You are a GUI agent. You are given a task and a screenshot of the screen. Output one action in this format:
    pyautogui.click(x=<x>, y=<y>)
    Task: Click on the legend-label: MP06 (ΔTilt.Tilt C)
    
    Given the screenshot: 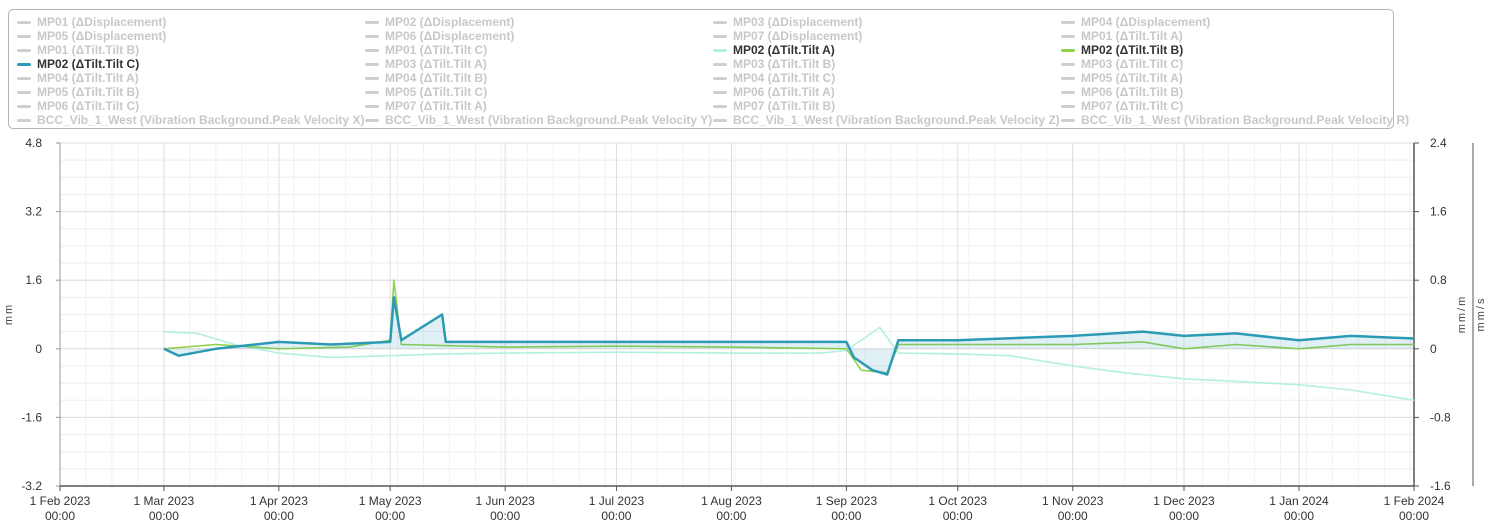 What is the action you would take?
    pyautogui.click(x=88, y=106)
    